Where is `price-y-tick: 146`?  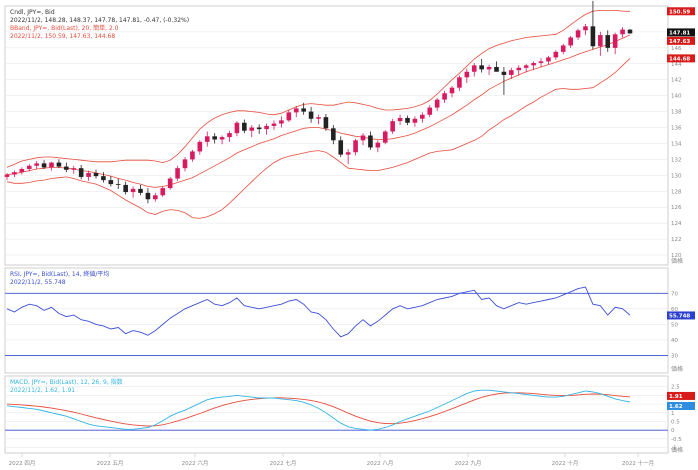 price-y-tick: 146 is located at coordinates (676, 49).